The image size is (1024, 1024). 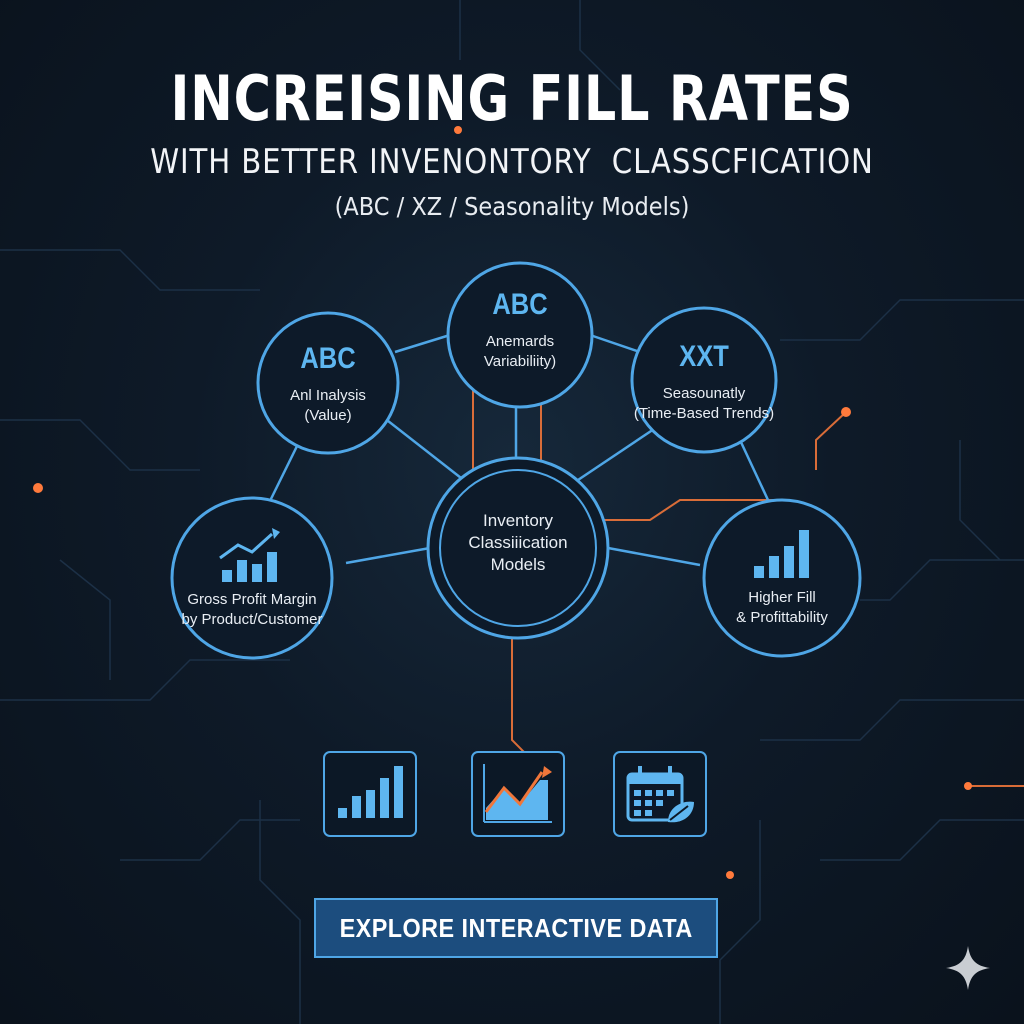 I want to click on node-xxt-right, so click(x=704, y=380).